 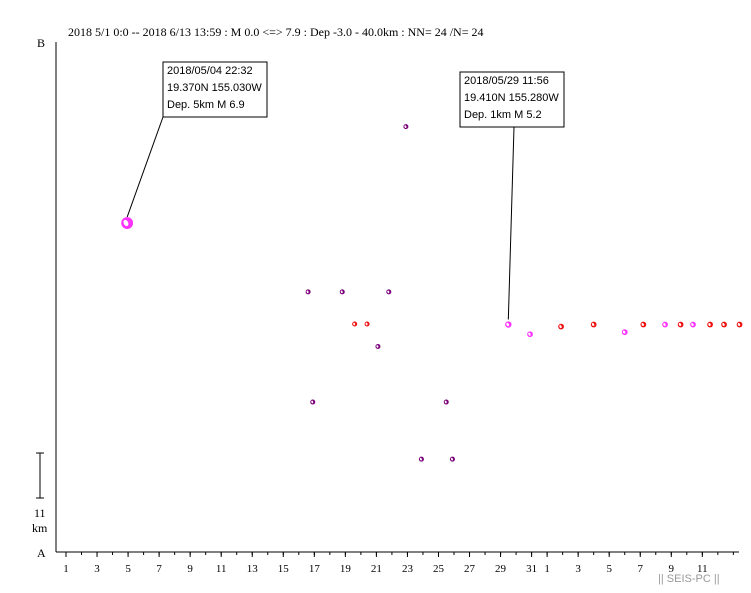 I want to click on axis-end-label-b: B, so click(x=41, y=43).